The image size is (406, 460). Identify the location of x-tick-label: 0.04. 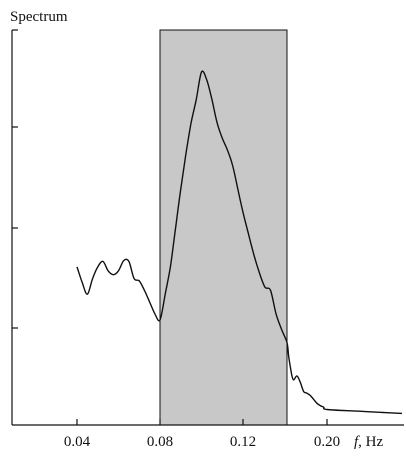
(77, 442).